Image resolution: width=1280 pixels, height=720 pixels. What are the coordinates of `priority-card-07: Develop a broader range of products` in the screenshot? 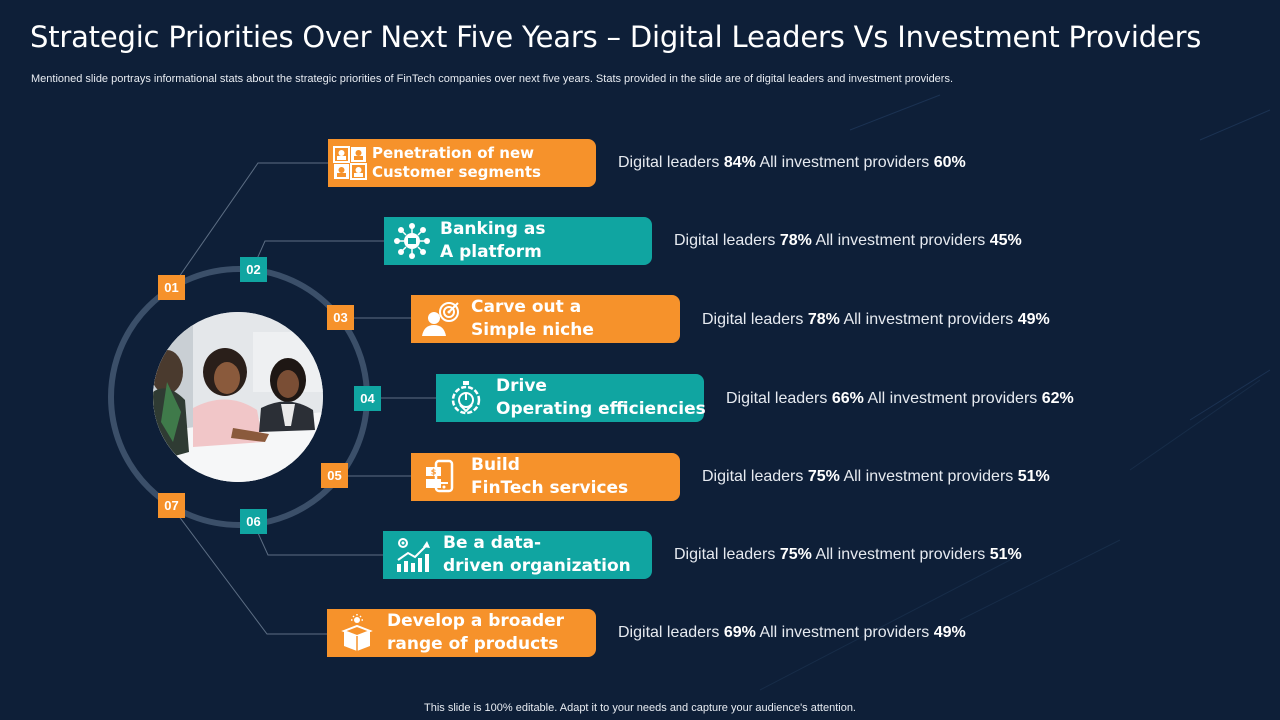 It's located at (461, 633).